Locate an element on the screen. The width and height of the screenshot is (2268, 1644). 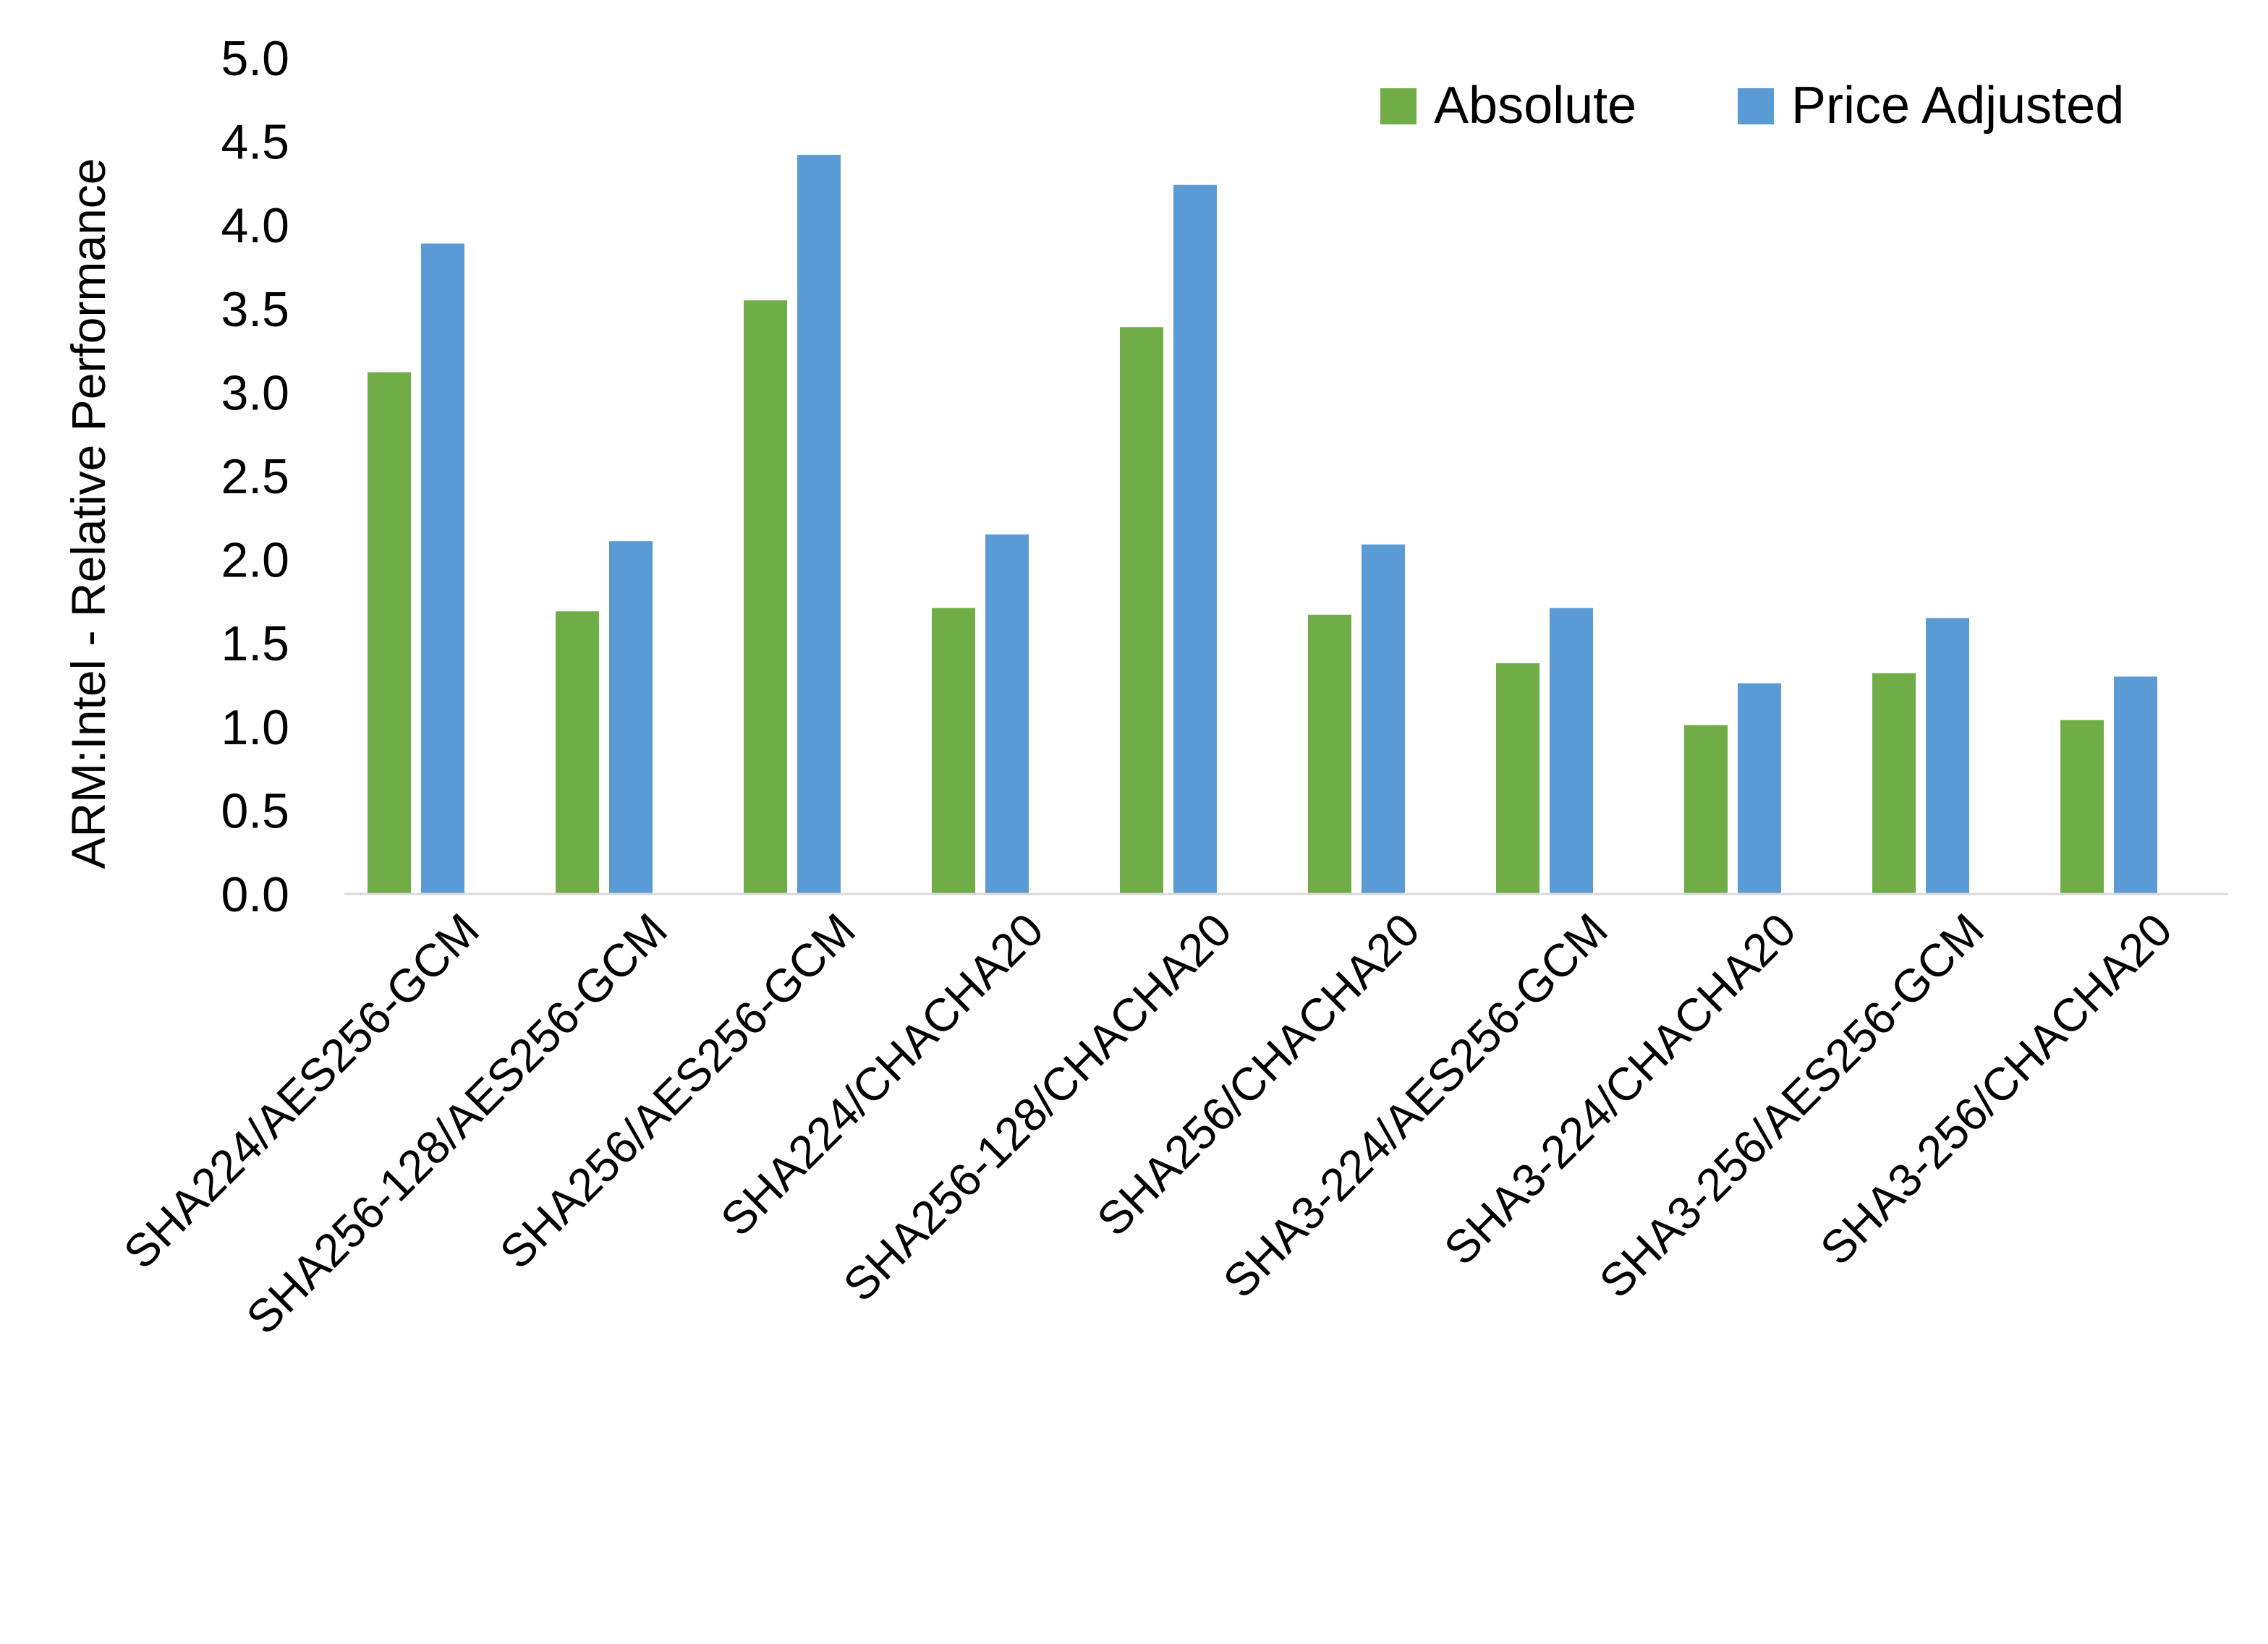
legend-label-price-adjusted: Price Adjusted is located at coordinates (1957, 106).